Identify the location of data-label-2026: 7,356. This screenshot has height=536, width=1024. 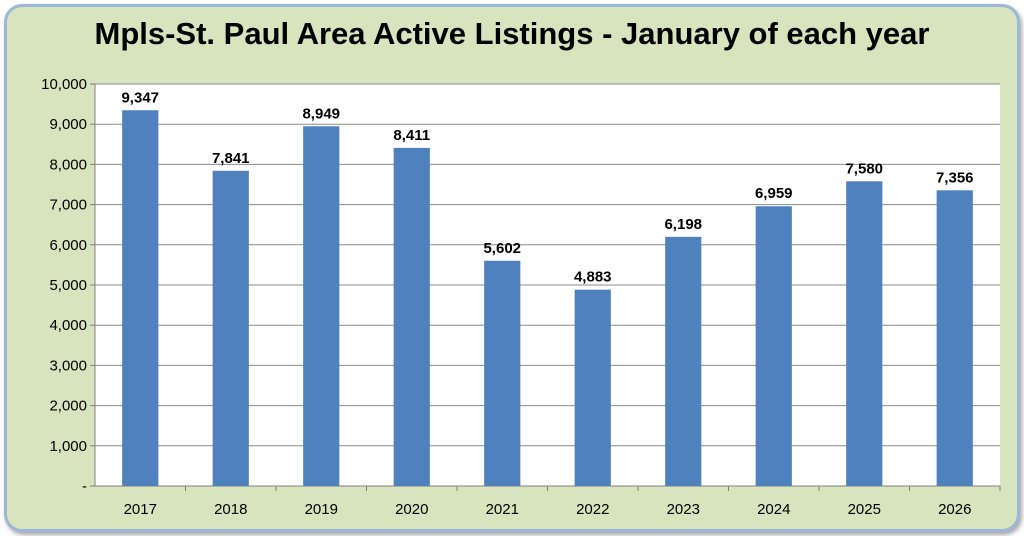
(955, 177).